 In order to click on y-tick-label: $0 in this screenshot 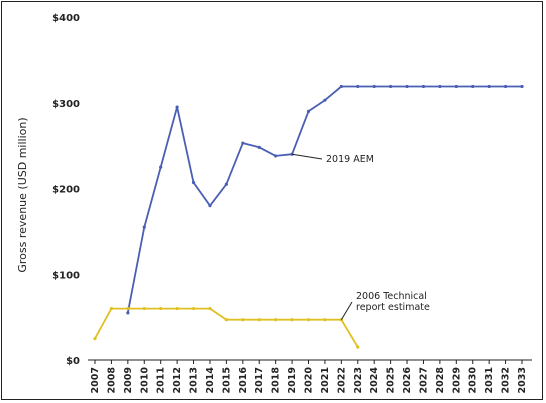, I will do `click(73, 361)`.